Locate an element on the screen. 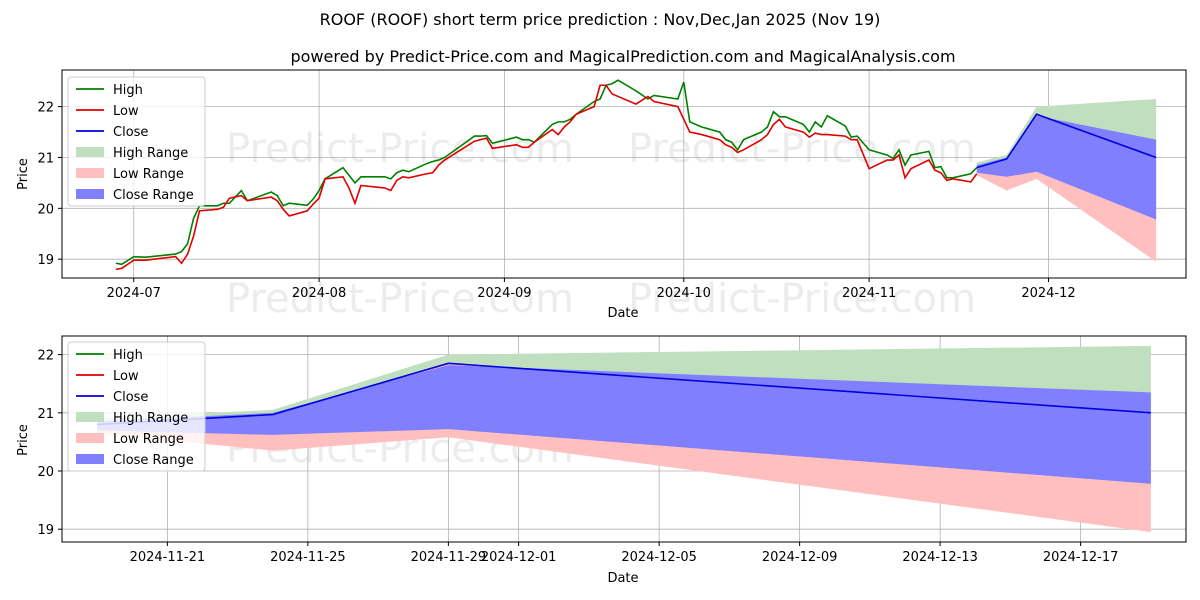 This screenshot has height=600, width=1200. x-tick-label: 2024-11-25 is located at coordinates (308, 557).